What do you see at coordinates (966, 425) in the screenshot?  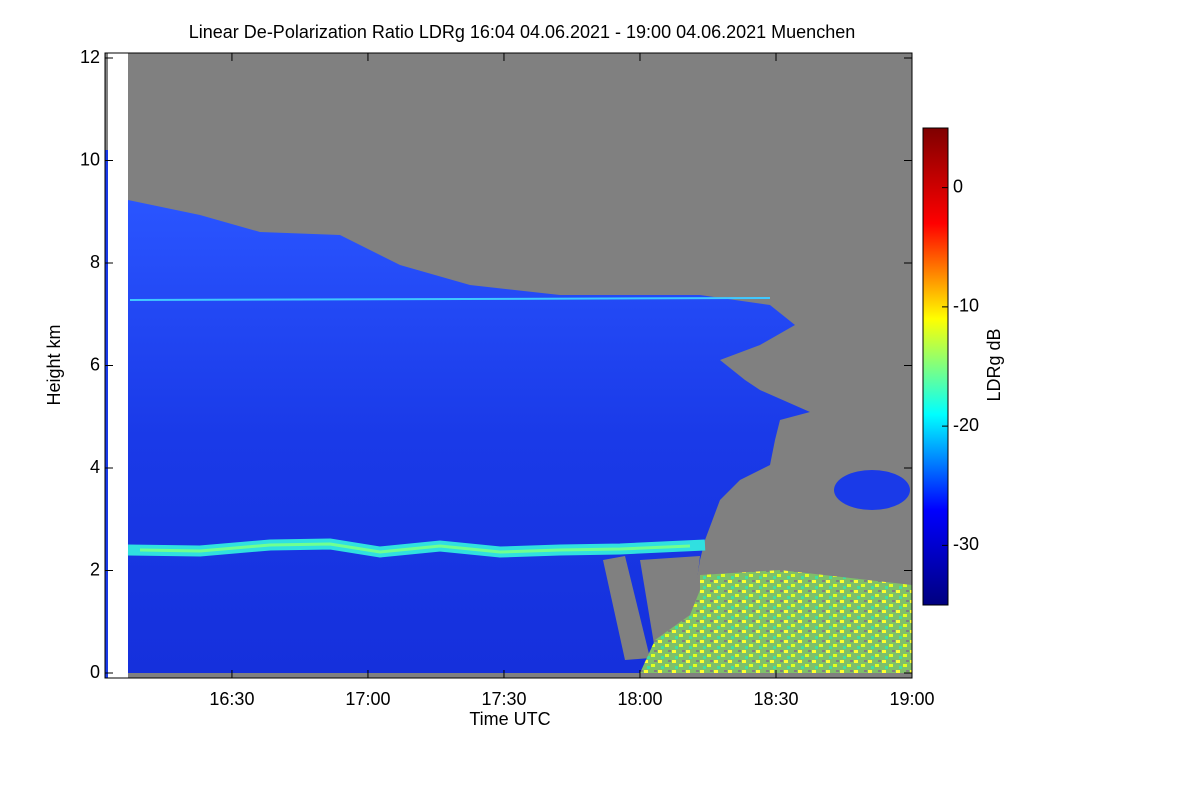 I see `colorbar-tick-label: -20` at bounding box center [966, 425].